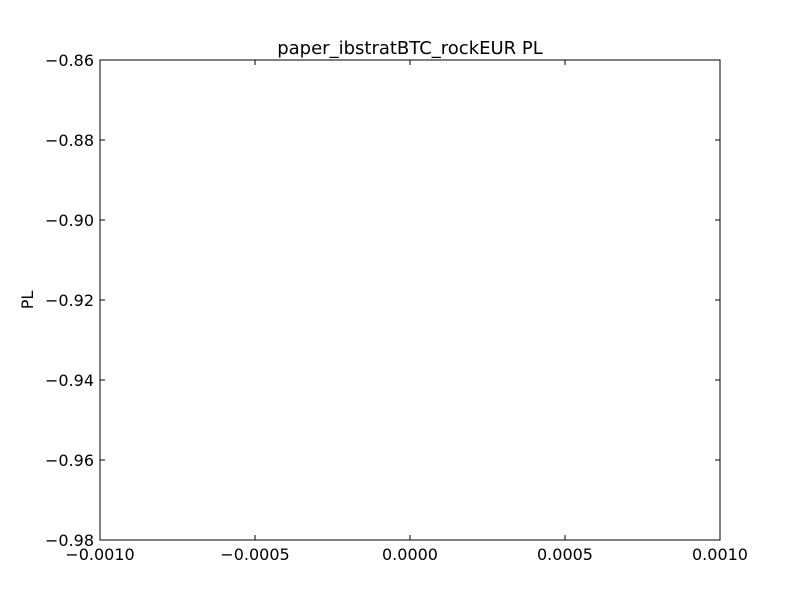 Image resolution: width=800 pixels, height=600 pixels. Describe the element at coordinates (69, 380) in the screenshot. I see `y-tick-label: −0.94` at that location.